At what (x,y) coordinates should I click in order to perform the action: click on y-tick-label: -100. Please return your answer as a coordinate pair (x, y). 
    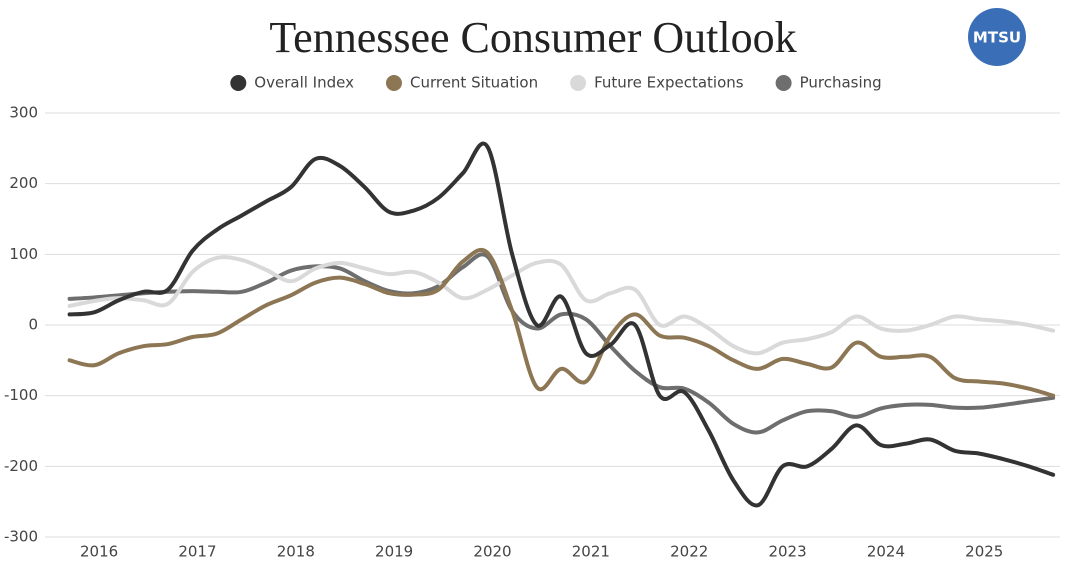
    Looking at the image, I should click on (21, 395).